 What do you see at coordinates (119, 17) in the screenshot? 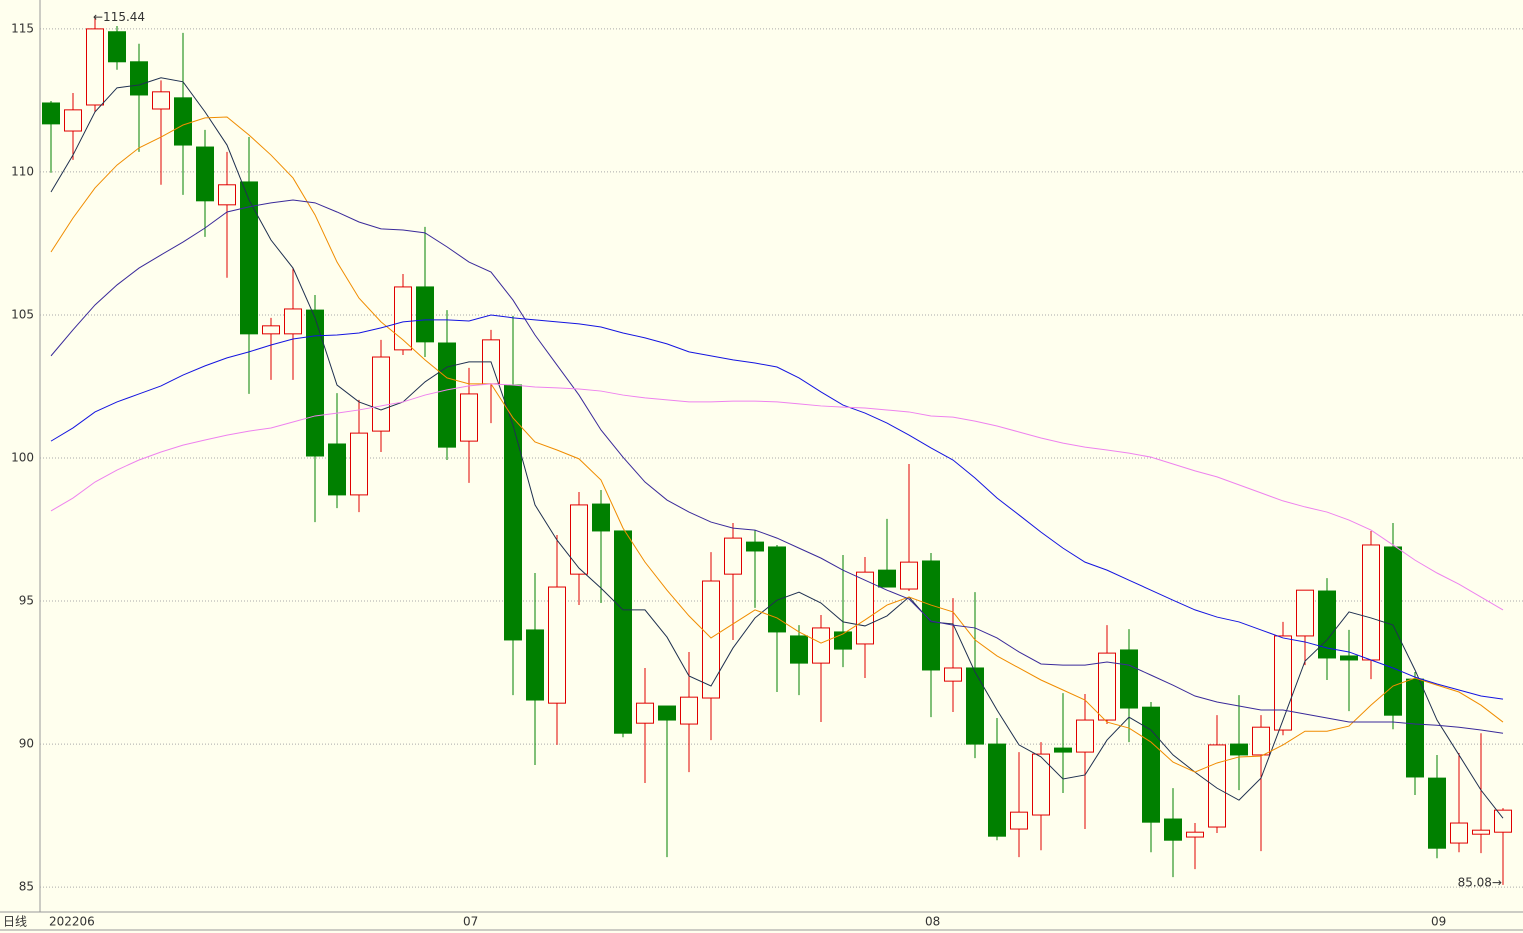
I see `annotation: ←115.44` at bounding box center [119, 17].